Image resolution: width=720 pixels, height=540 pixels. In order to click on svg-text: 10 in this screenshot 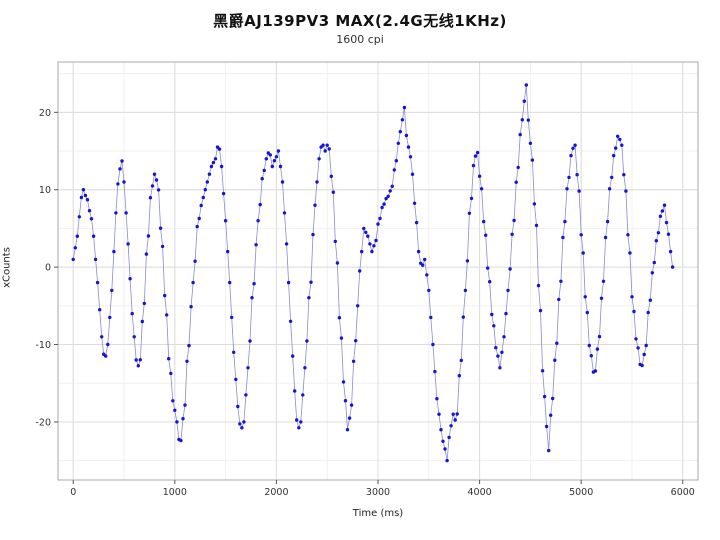, I will do `click(45, 190)`.